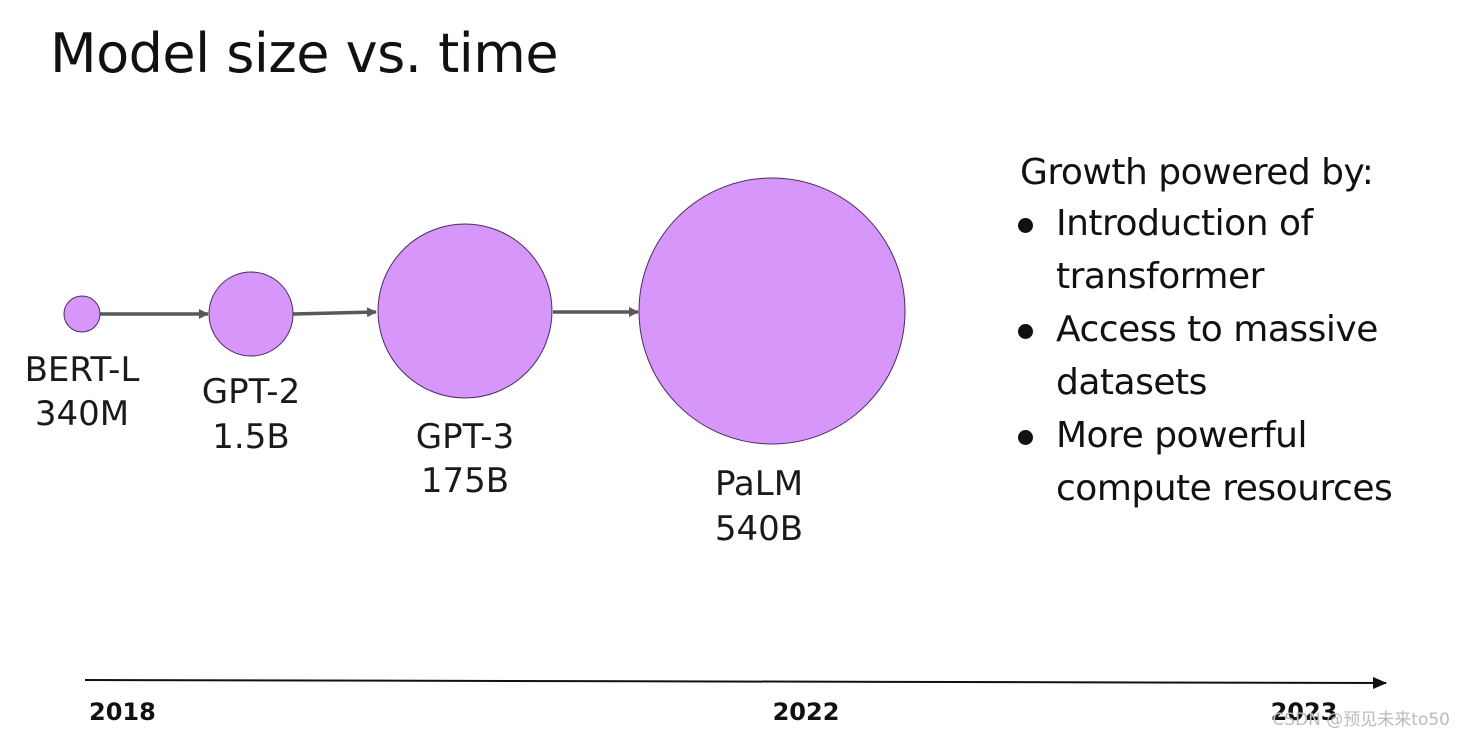 Image resolution: width=1466 pixels, height=735 pixels. Describe the element at coordinates (82, 370) in the screenshot. I see `model-name-bert-l: BERT-L` at that location.